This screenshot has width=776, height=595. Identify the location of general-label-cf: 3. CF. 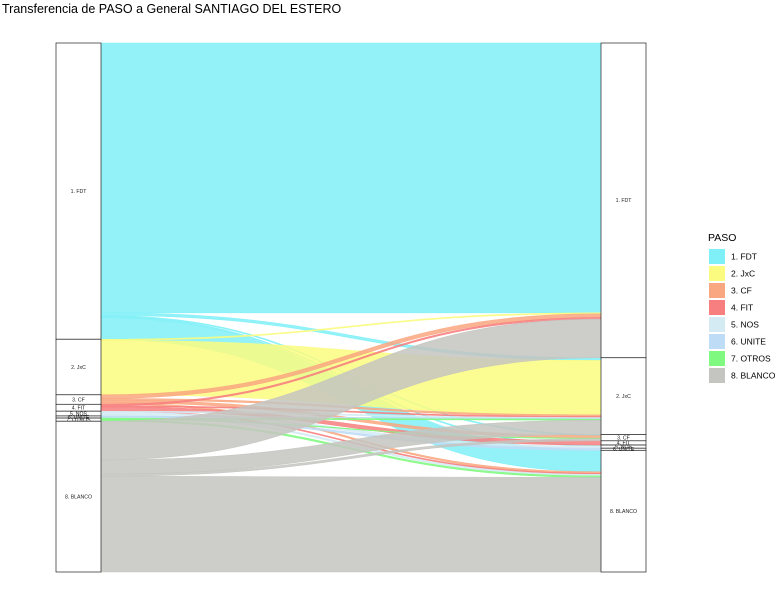
(623, 438).